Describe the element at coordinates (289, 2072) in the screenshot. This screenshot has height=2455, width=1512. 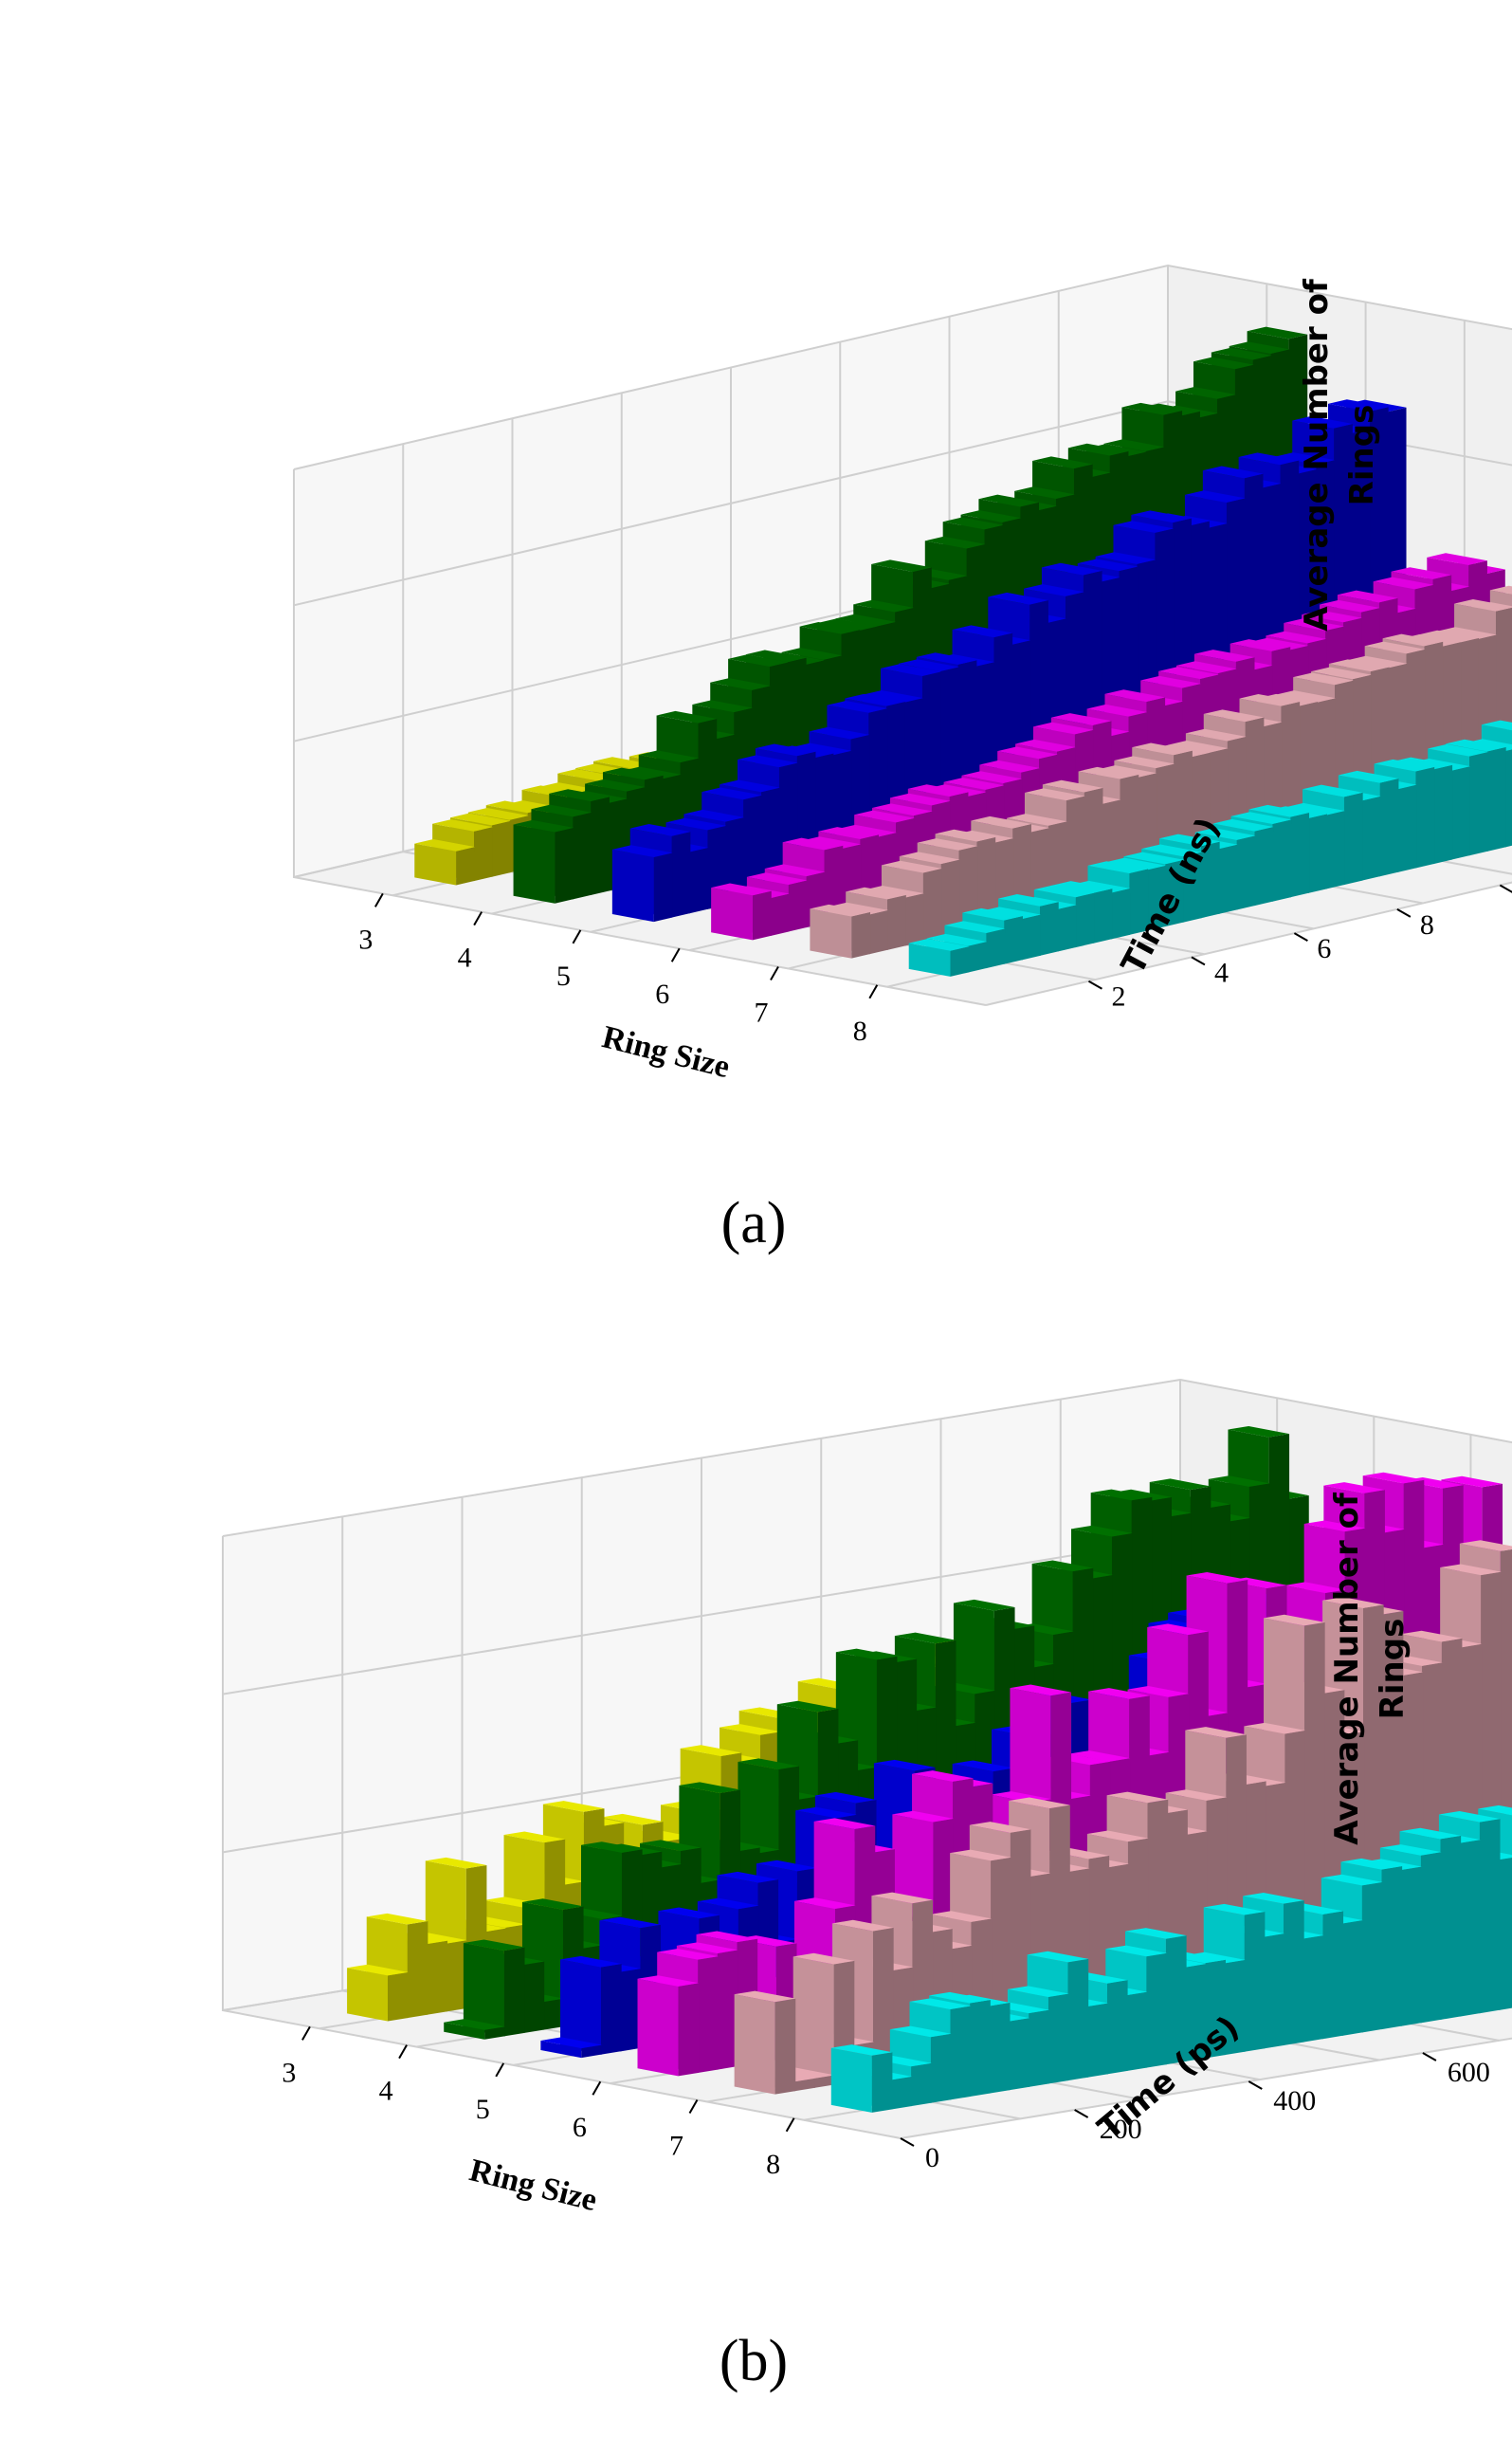
I see `x-tick-label: 3` at that location.